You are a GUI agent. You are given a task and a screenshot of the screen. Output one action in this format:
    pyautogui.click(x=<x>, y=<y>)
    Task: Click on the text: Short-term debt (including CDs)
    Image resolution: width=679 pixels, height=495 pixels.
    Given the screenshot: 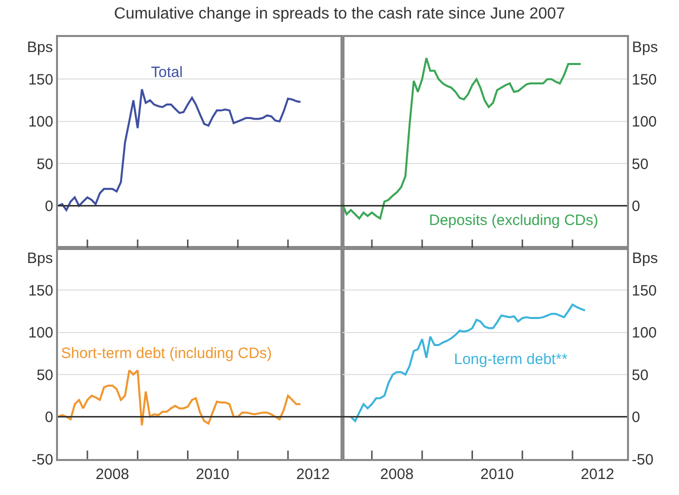 What is the action you would take?
    pyautogui.click(x=166, y=353)
    